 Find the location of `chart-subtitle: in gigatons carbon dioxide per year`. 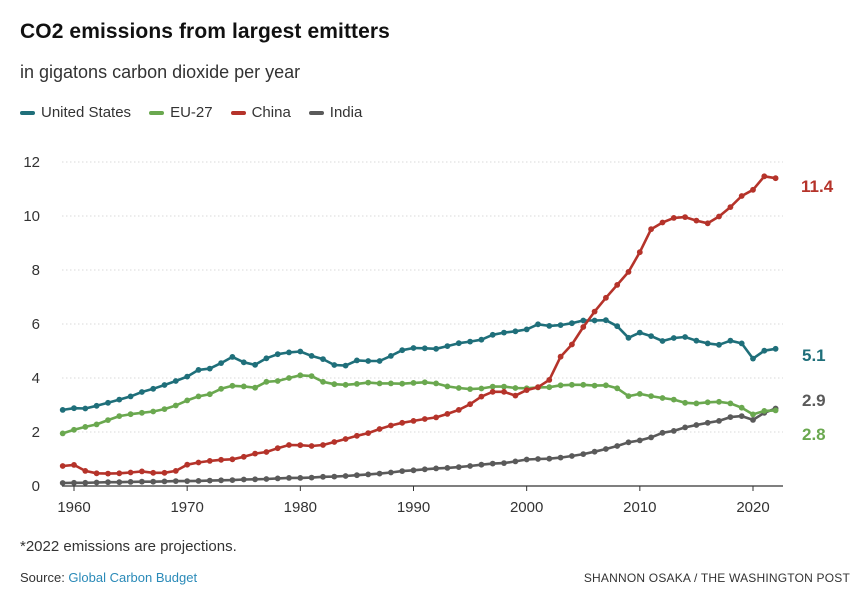

chart-subtitle: in gigatons carbon dioxide per year is located at coordinates (160, 72).